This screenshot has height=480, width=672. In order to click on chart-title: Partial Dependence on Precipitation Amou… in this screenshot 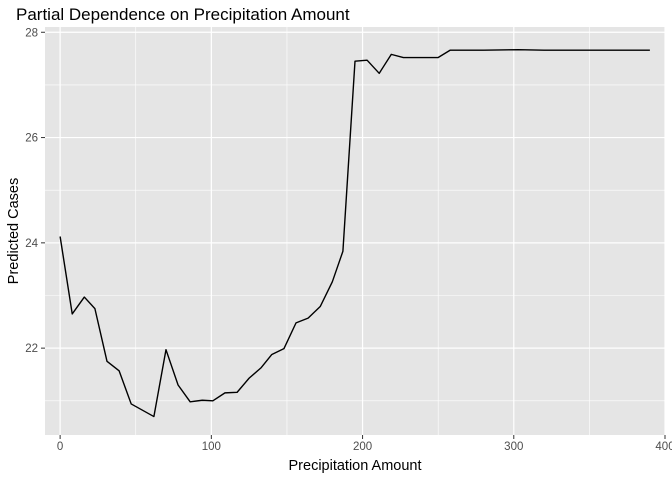, I will do `click(183, 14)`.